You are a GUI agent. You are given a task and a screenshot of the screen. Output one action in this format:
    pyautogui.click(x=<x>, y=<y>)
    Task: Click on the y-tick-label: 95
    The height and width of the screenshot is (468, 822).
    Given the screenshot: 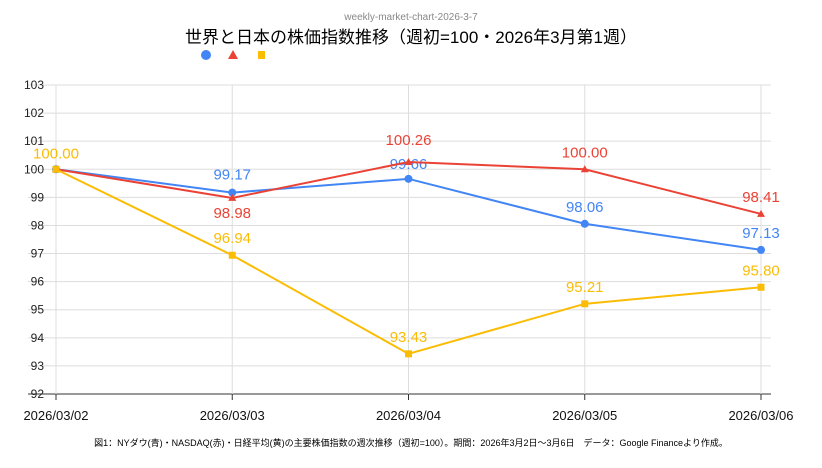 What is the action you would take?
    pyautogui.click(x=38, y=310)
    